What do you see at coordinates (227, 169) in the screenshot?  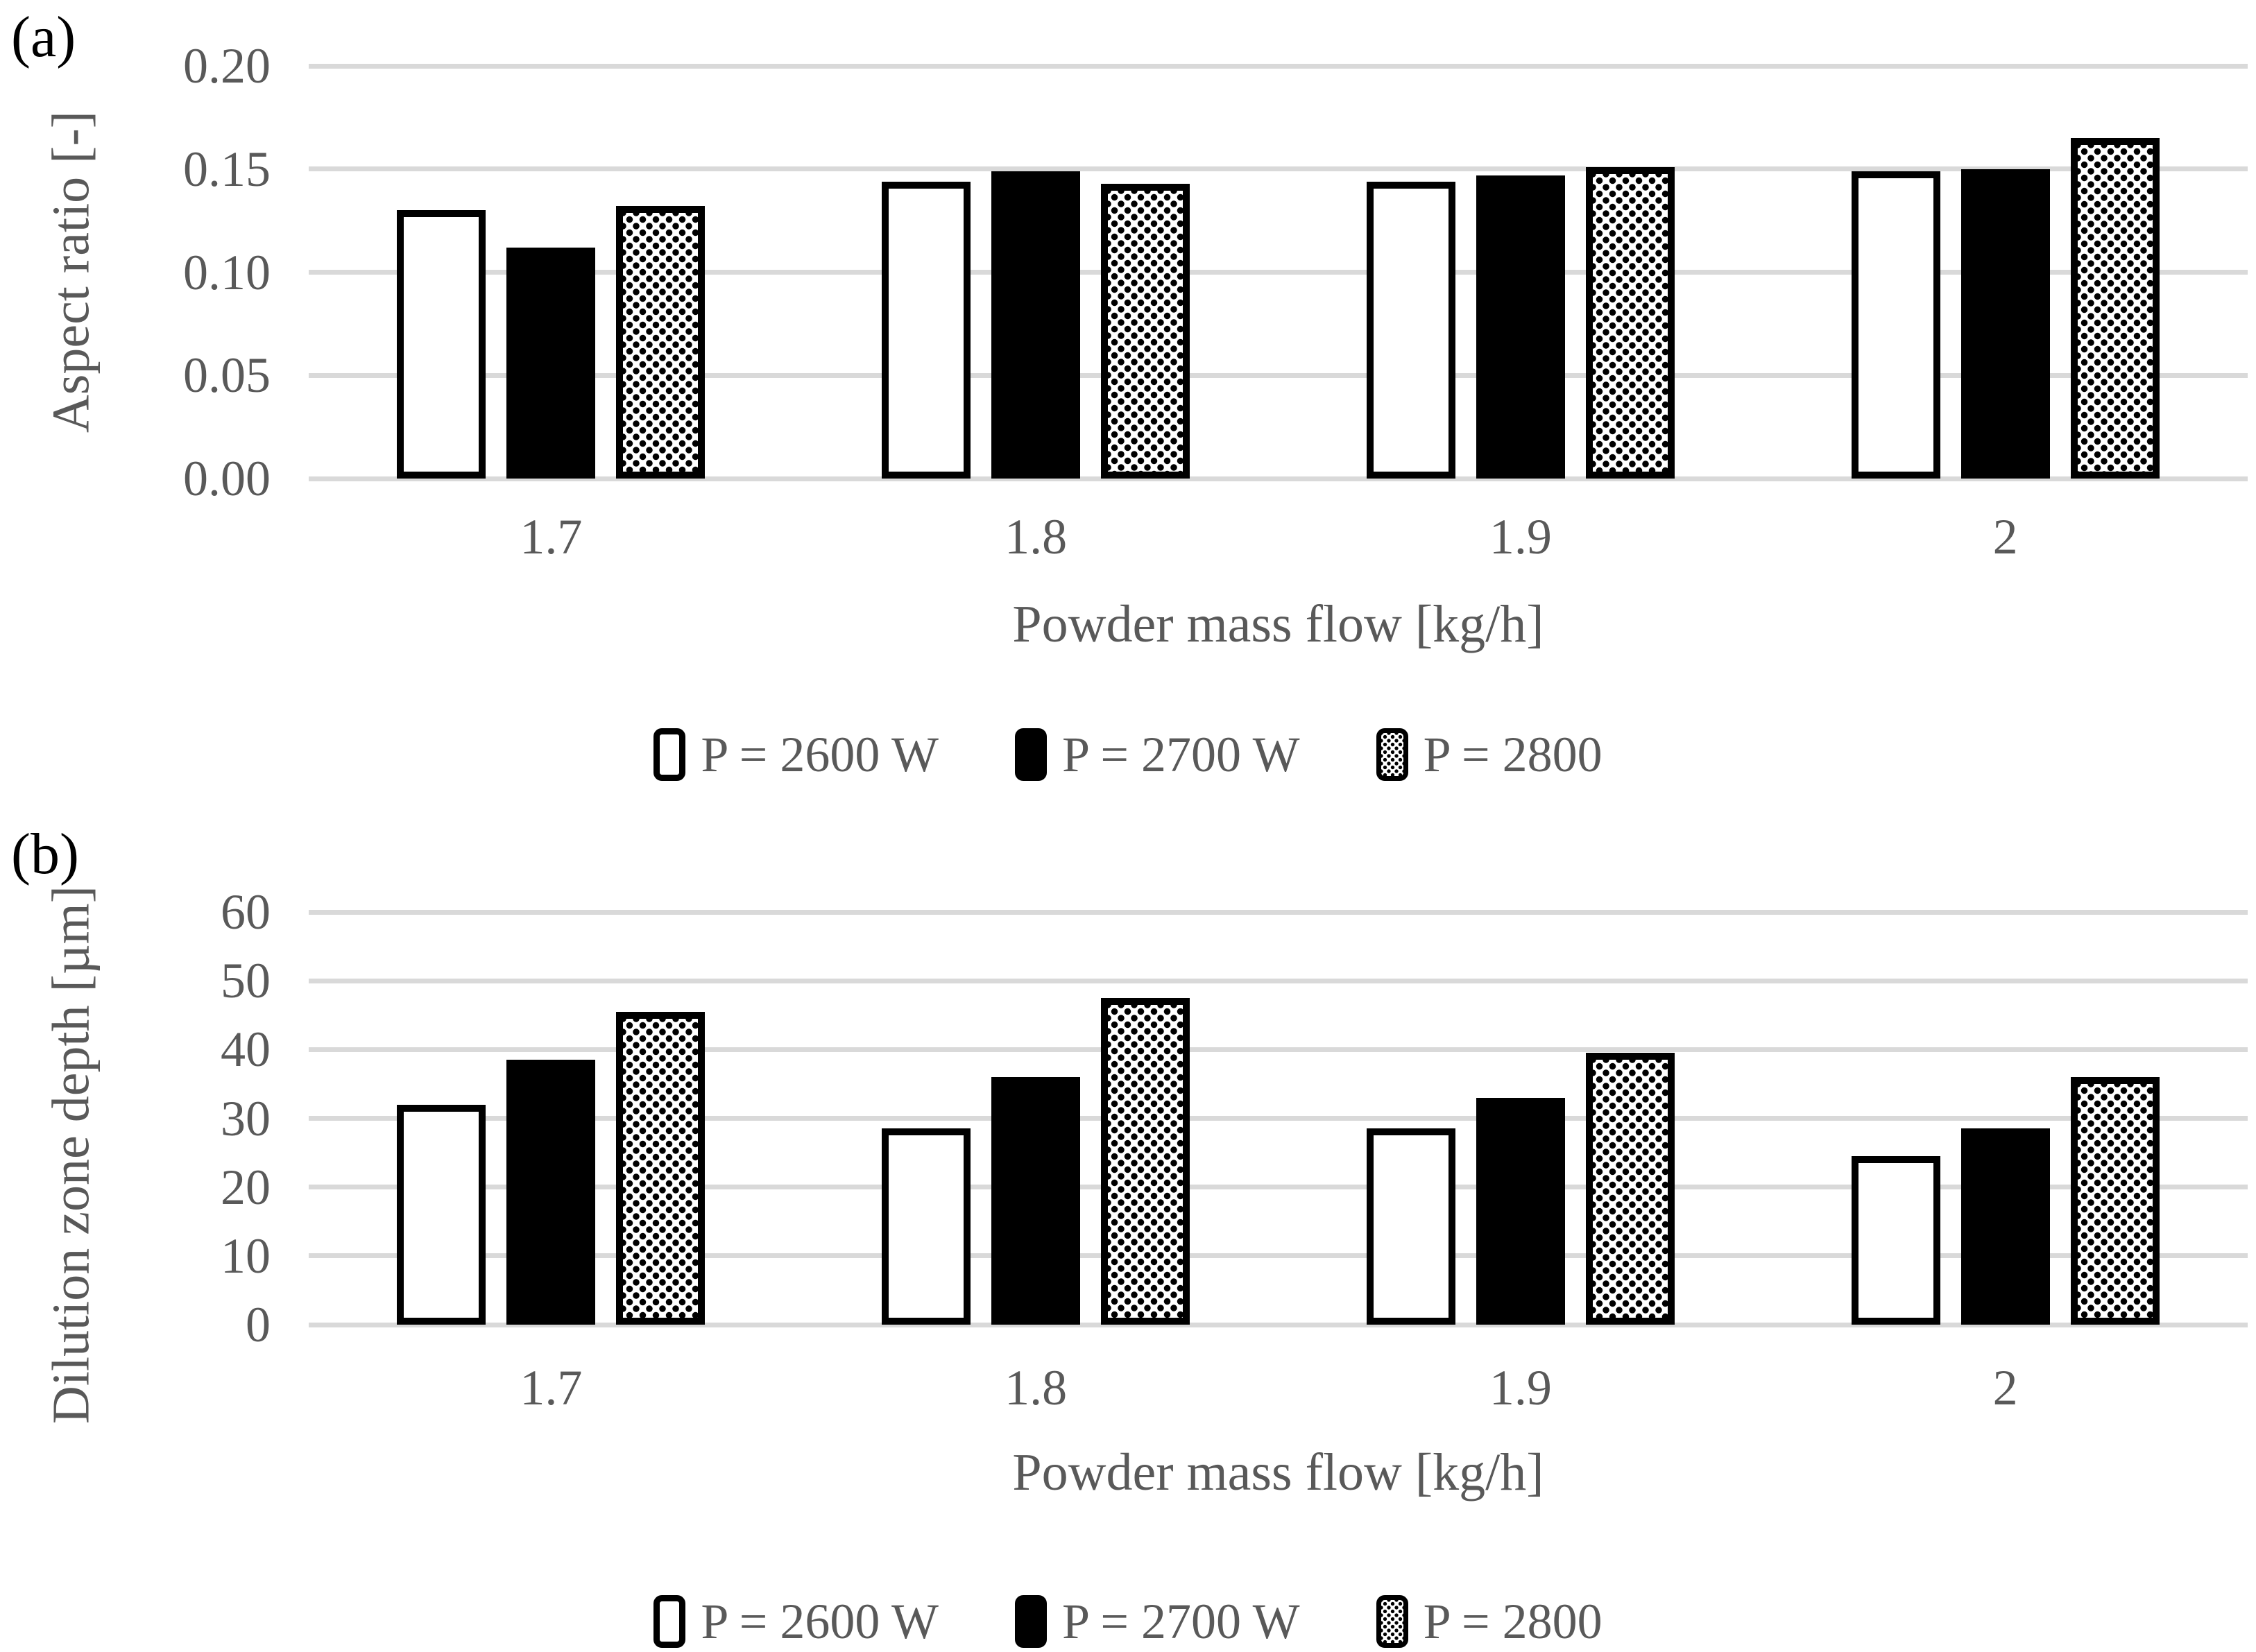 I see `y-tick-label: 0.15` at bounding box center [227, 169].